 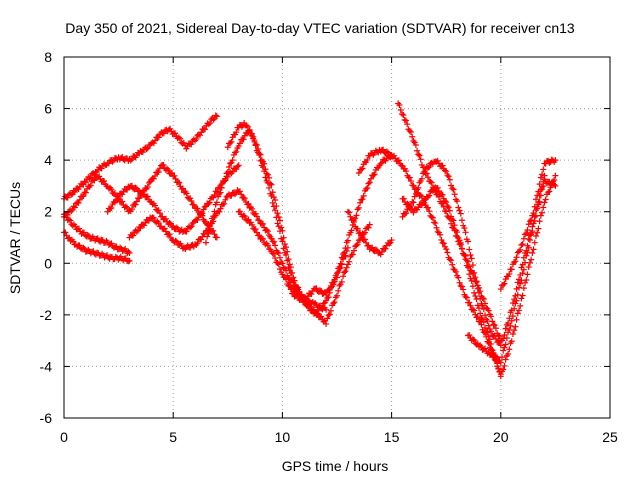 I want to click on y-tick-label: -6, so click(x=46, y=418).